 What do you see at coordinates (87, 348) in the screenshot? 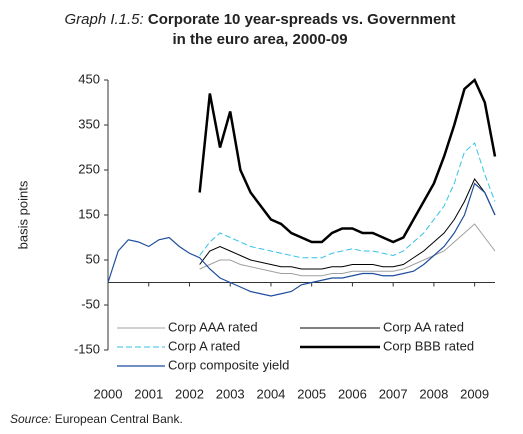
I see `y-tick-label: -150` at bounding box center [87, 348].